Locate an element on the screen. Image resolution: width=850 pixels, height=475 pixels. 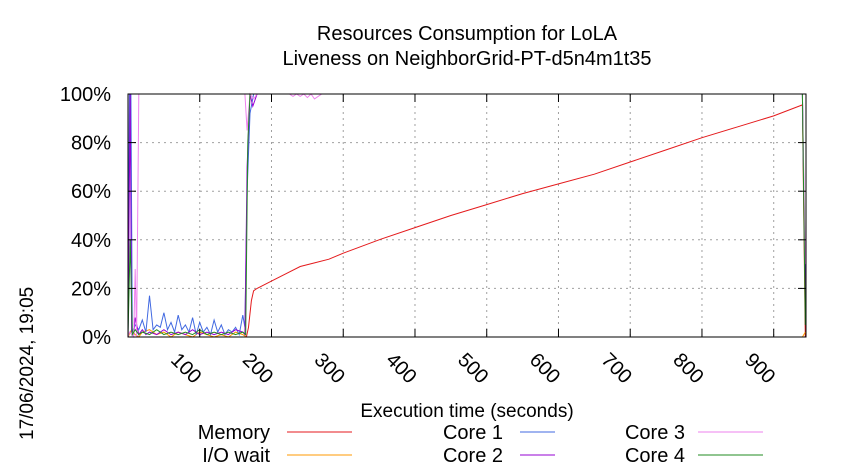
x-tick-label: 600 is located at coordinates (544, 368).